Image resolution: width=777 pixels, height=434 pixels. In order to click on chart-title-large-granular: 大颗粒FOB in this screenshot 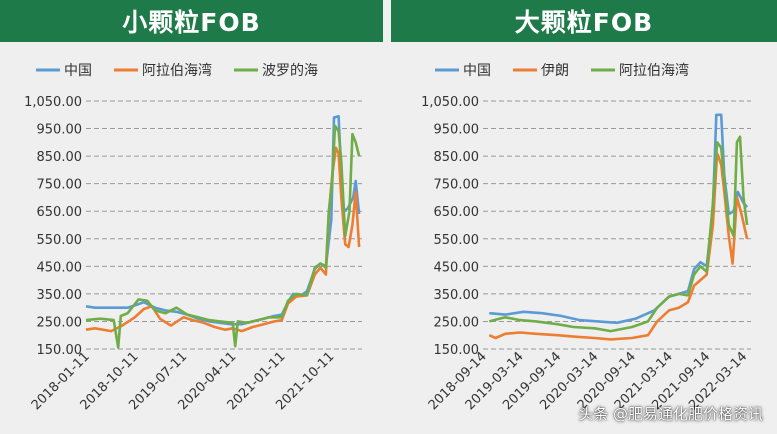, I will do `click(584, 21)`.